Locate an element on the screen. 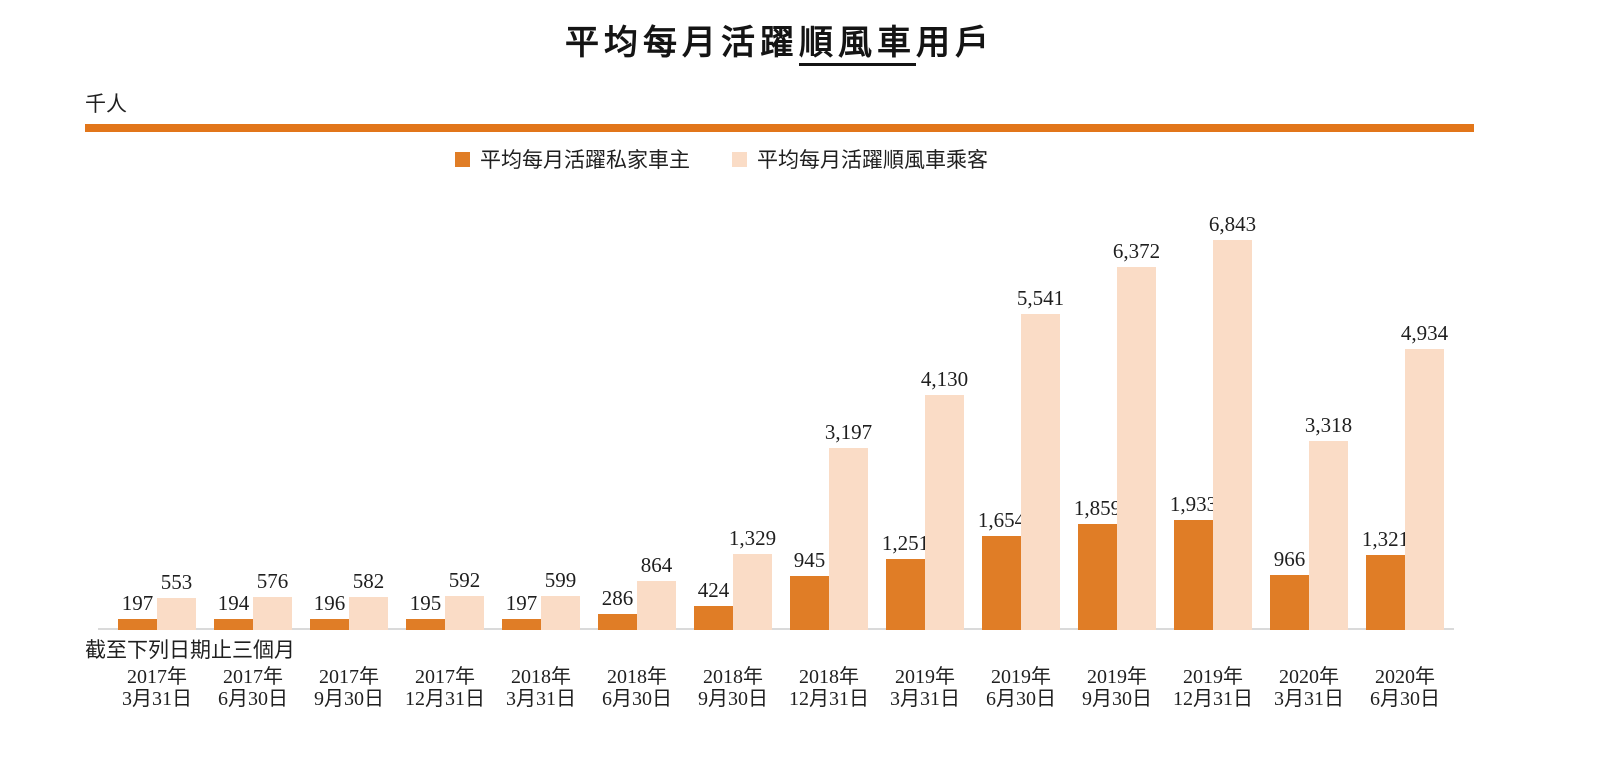  x-axis-tick-label: 2020年 3月31日 is located at coordinates (1309, 688).